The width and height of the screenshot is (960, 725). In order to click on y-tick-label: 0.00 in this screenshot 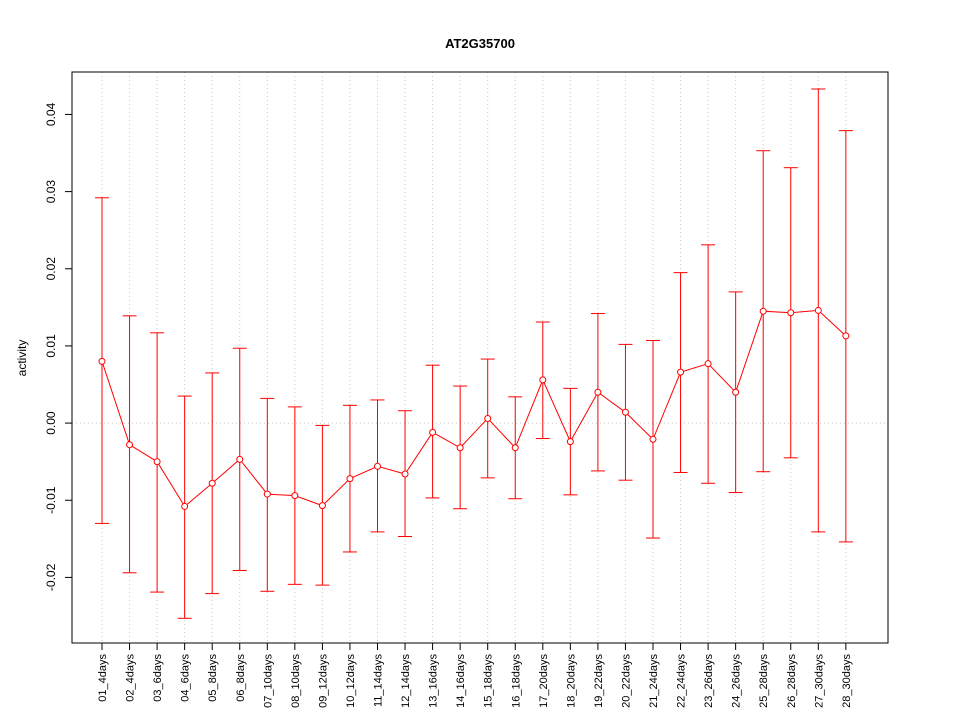, I will do `click(51, 423)`.